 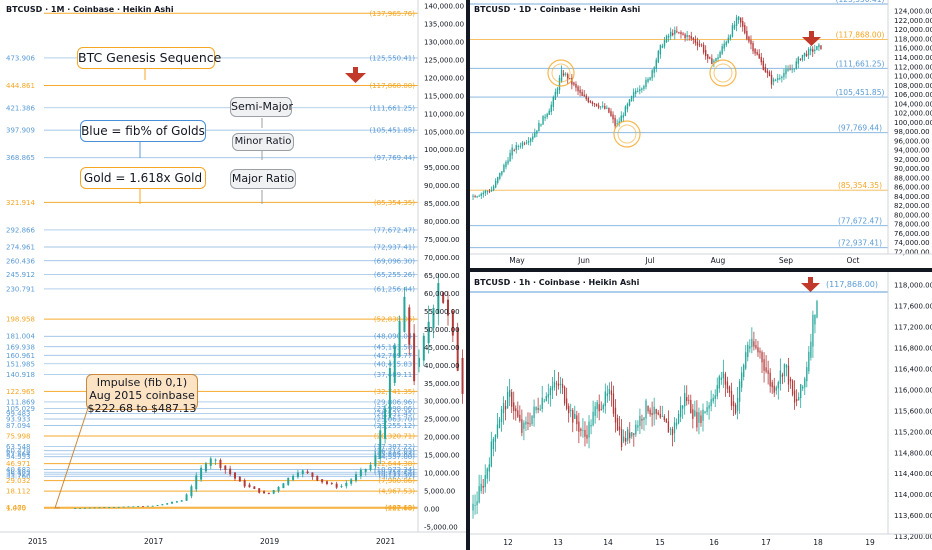 I want to click on y-tick-label: 84,000.00, so click(x=912, y=197).